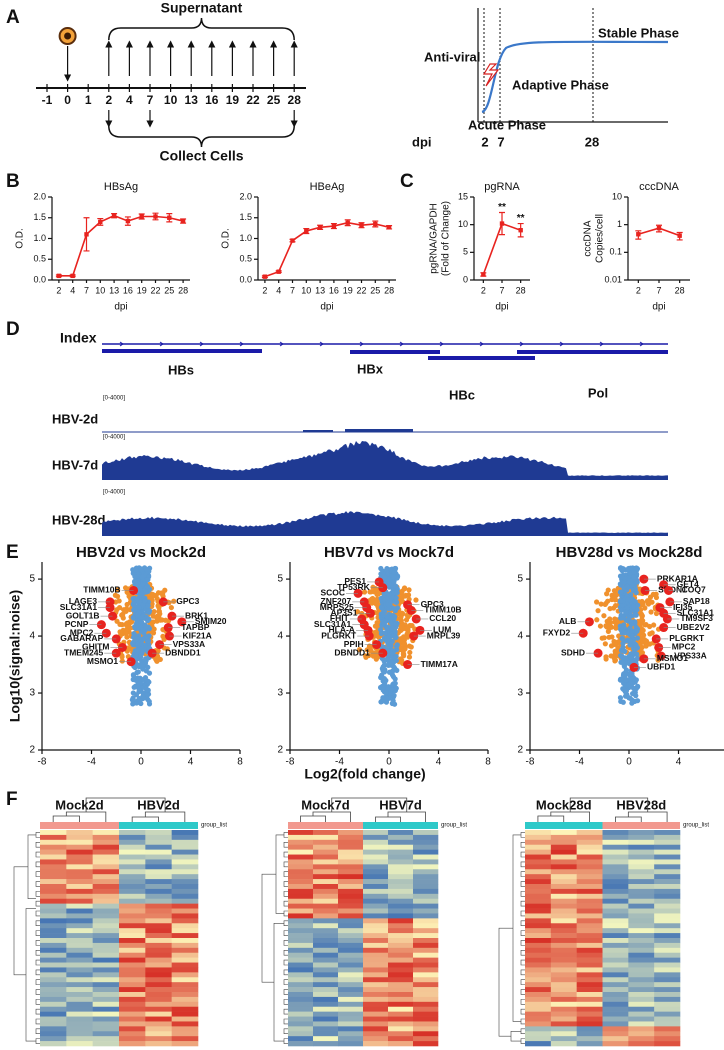  What do you see at coordinates (326, 307) in the screenshot?
I see `x-axis-label: dpi` at bounding box center [326, 307].